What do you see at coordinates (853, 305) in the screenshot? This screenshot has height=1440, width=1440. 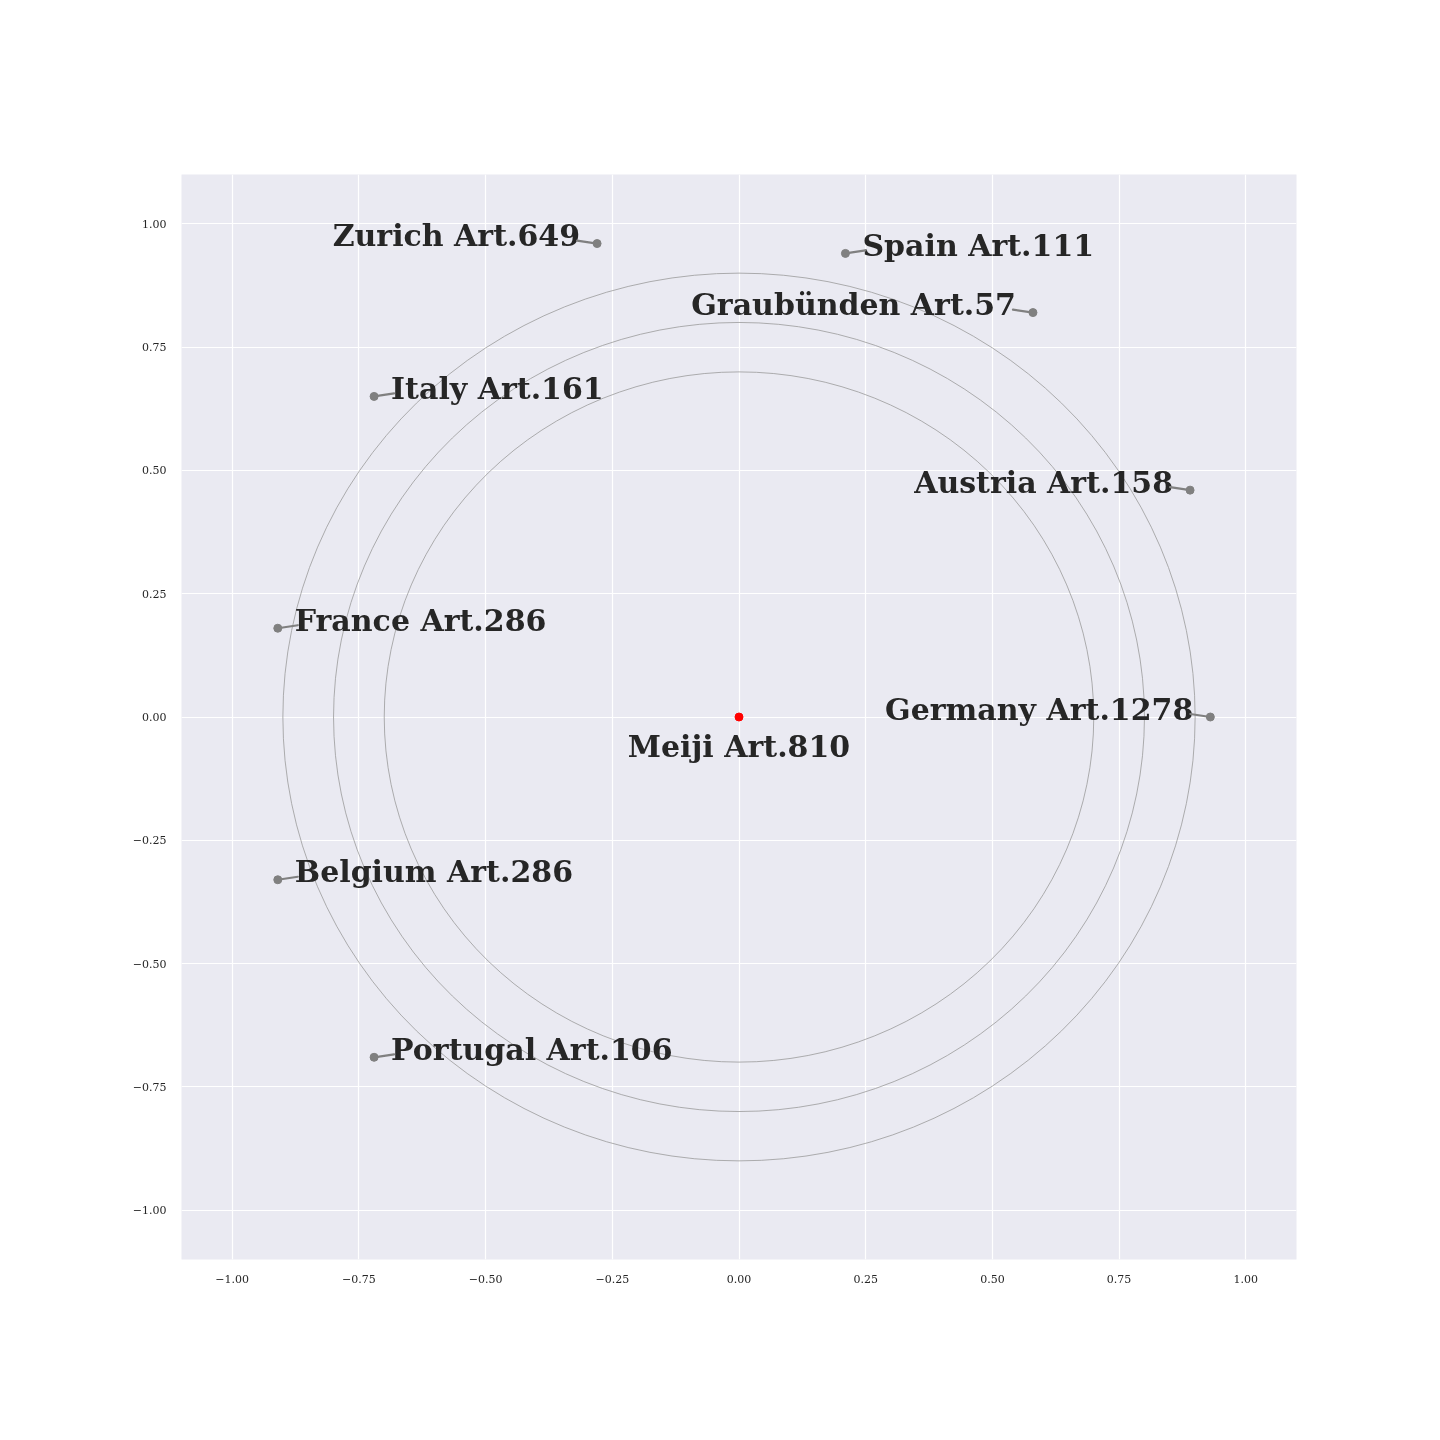 I see `annotation: Graubünden Art.57` at bounding box center [853, 305].